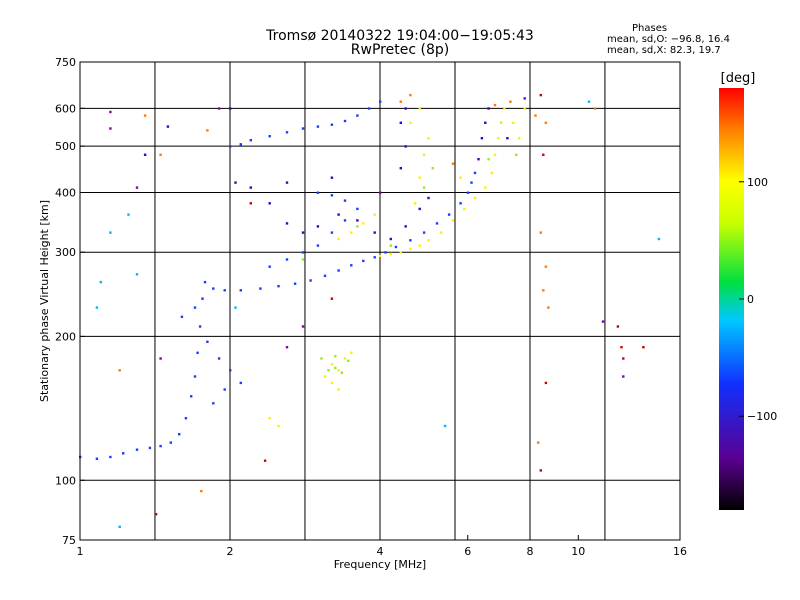 Image resolution: width=800 pixels, height=600 pixels. What do you see at coordinates (65, 146) in the screenshot?
I see `y-tick-label: 500` at bounding box center [65, 146].